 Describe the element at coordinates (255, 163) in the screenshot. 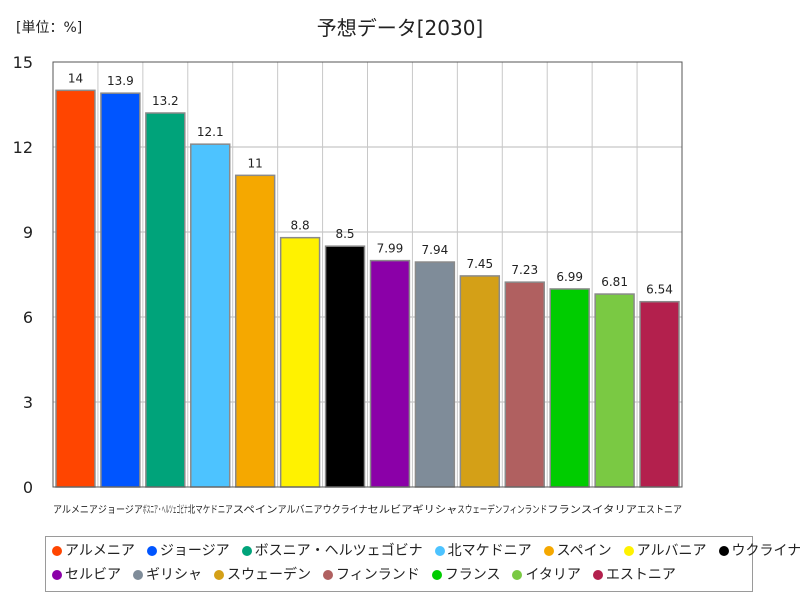

I see `bar-value-label: 11` at that location.